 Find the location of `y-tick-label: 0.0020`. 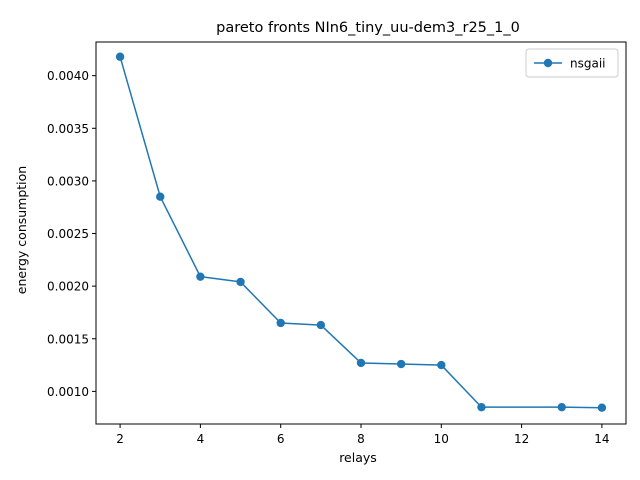

y-tick-label: 0.0020 is located at coordinates (68, 287).